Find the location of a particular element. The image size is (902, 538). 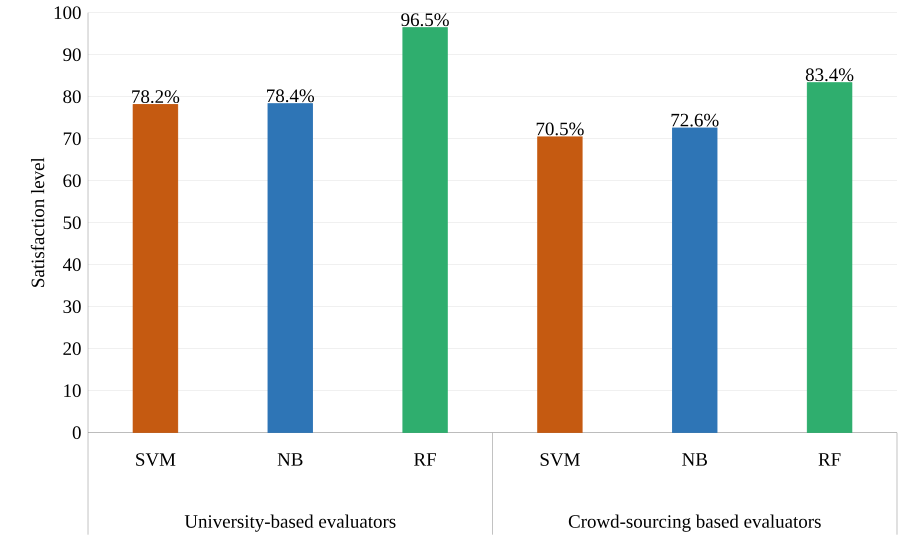

y-tick-label: 90 is located at coordinates (72, 55).